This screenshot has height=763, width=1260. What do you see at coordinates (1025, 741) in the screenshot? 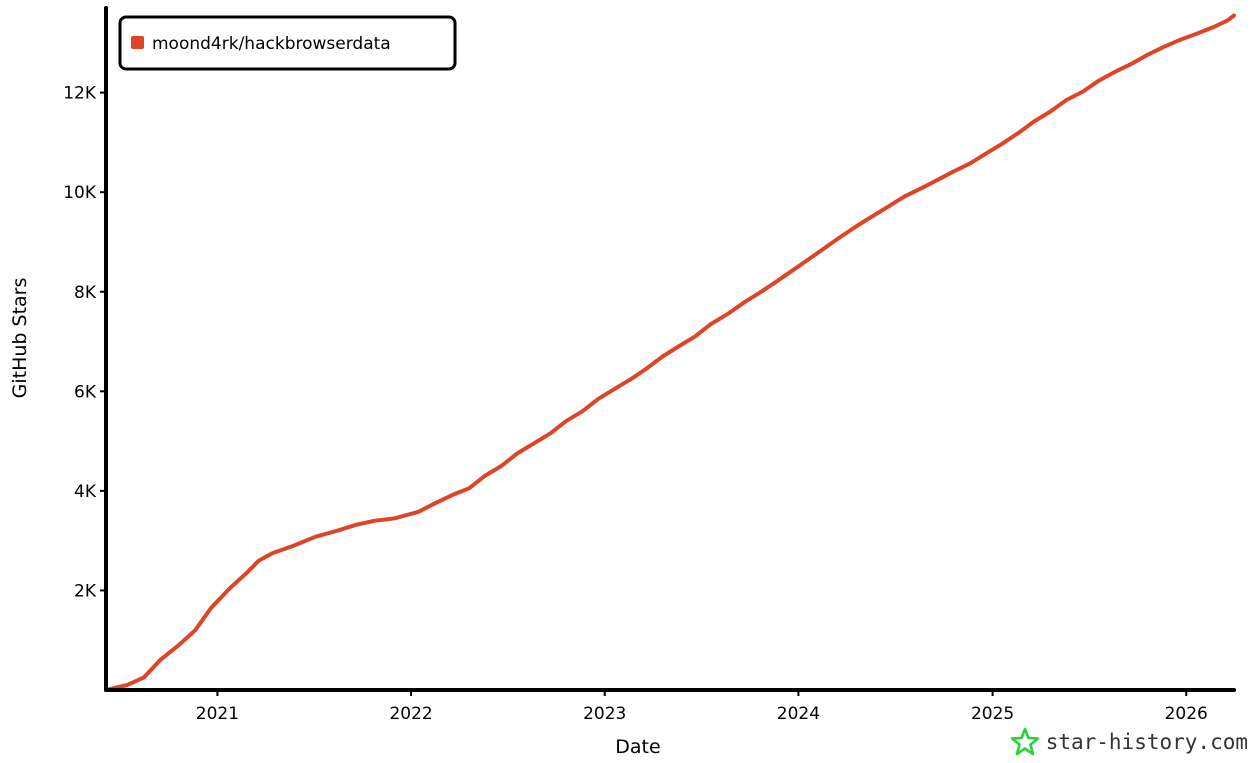
I see `star-icon` at bounding box center [1025, 741].